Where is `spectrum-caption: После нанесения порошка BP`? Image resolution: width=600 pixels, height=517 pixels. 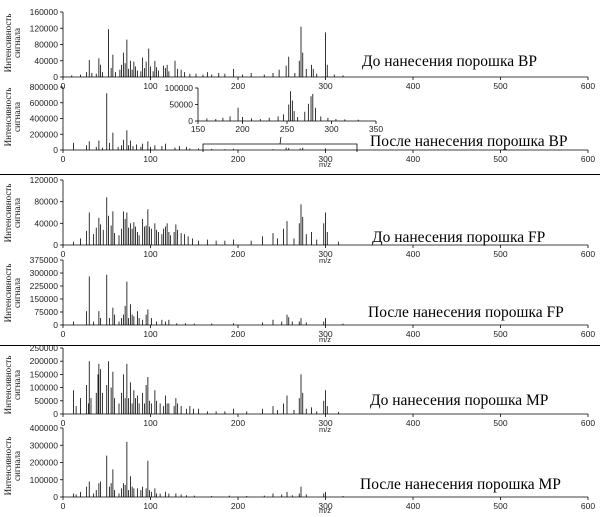
spectrum-caption: После нанесения порошка BP is located at coordinates (468, 141).